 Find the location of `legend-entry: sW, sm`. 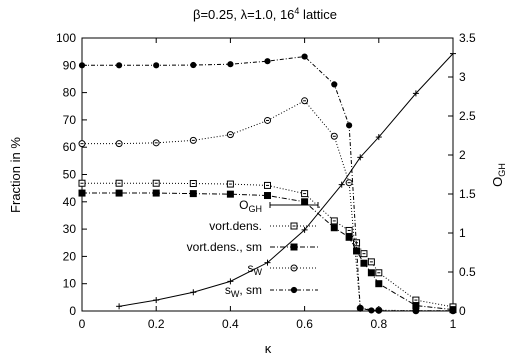

legend-entry: sW, sm is located at coordinates (271, 291).